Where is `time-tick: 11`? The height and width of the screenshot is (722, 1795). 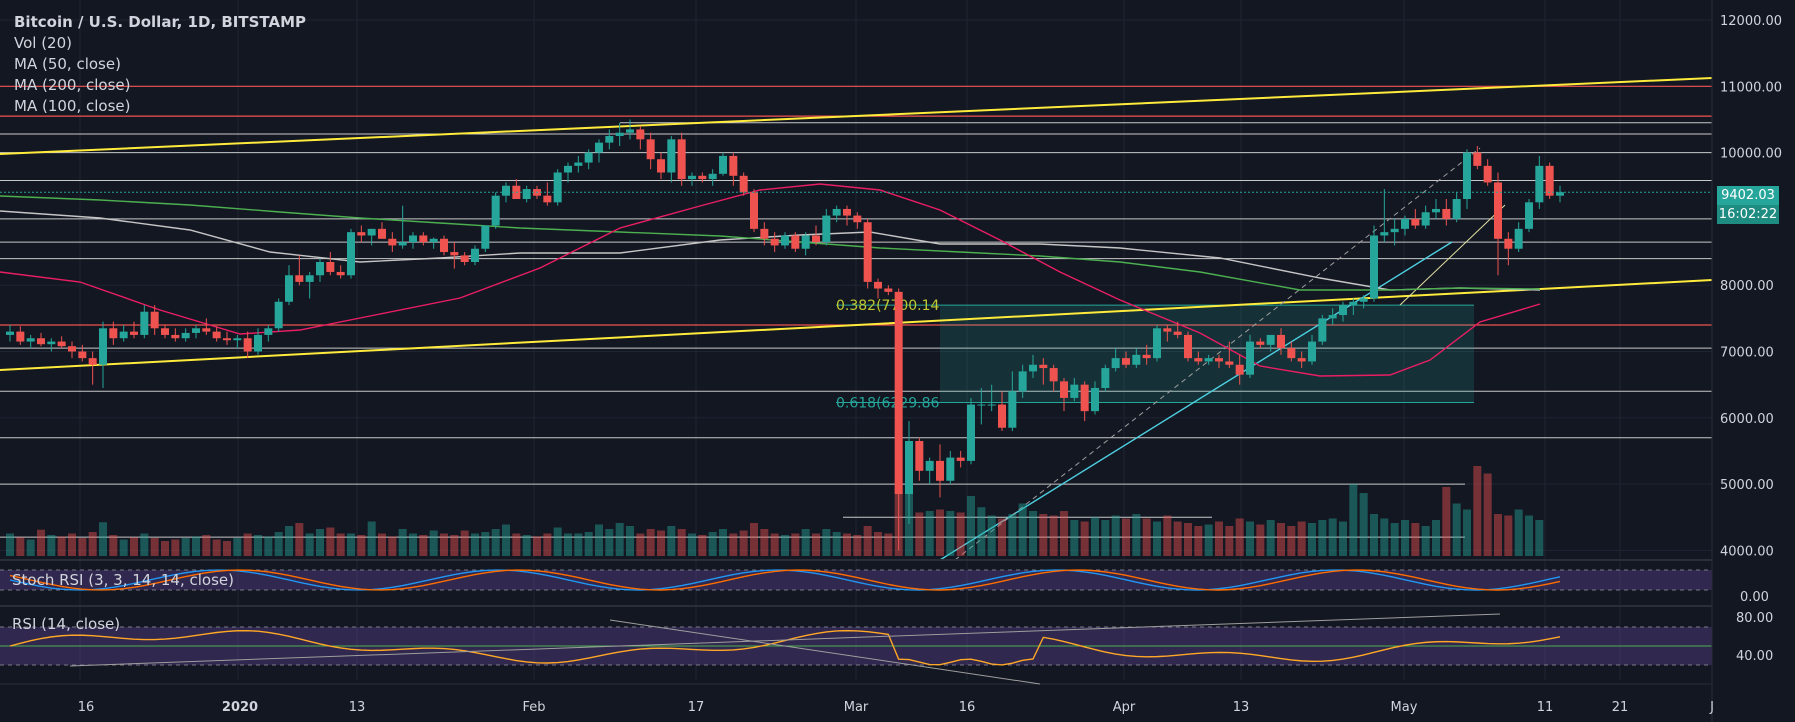
time-tick: 11 is located at coordinates (1545, 707).